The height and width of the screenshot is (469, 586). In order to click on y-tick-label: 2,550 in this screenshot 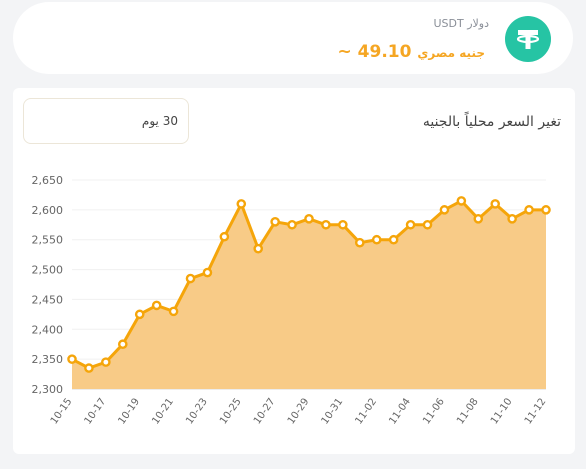, I will do `click(48, 240)`.